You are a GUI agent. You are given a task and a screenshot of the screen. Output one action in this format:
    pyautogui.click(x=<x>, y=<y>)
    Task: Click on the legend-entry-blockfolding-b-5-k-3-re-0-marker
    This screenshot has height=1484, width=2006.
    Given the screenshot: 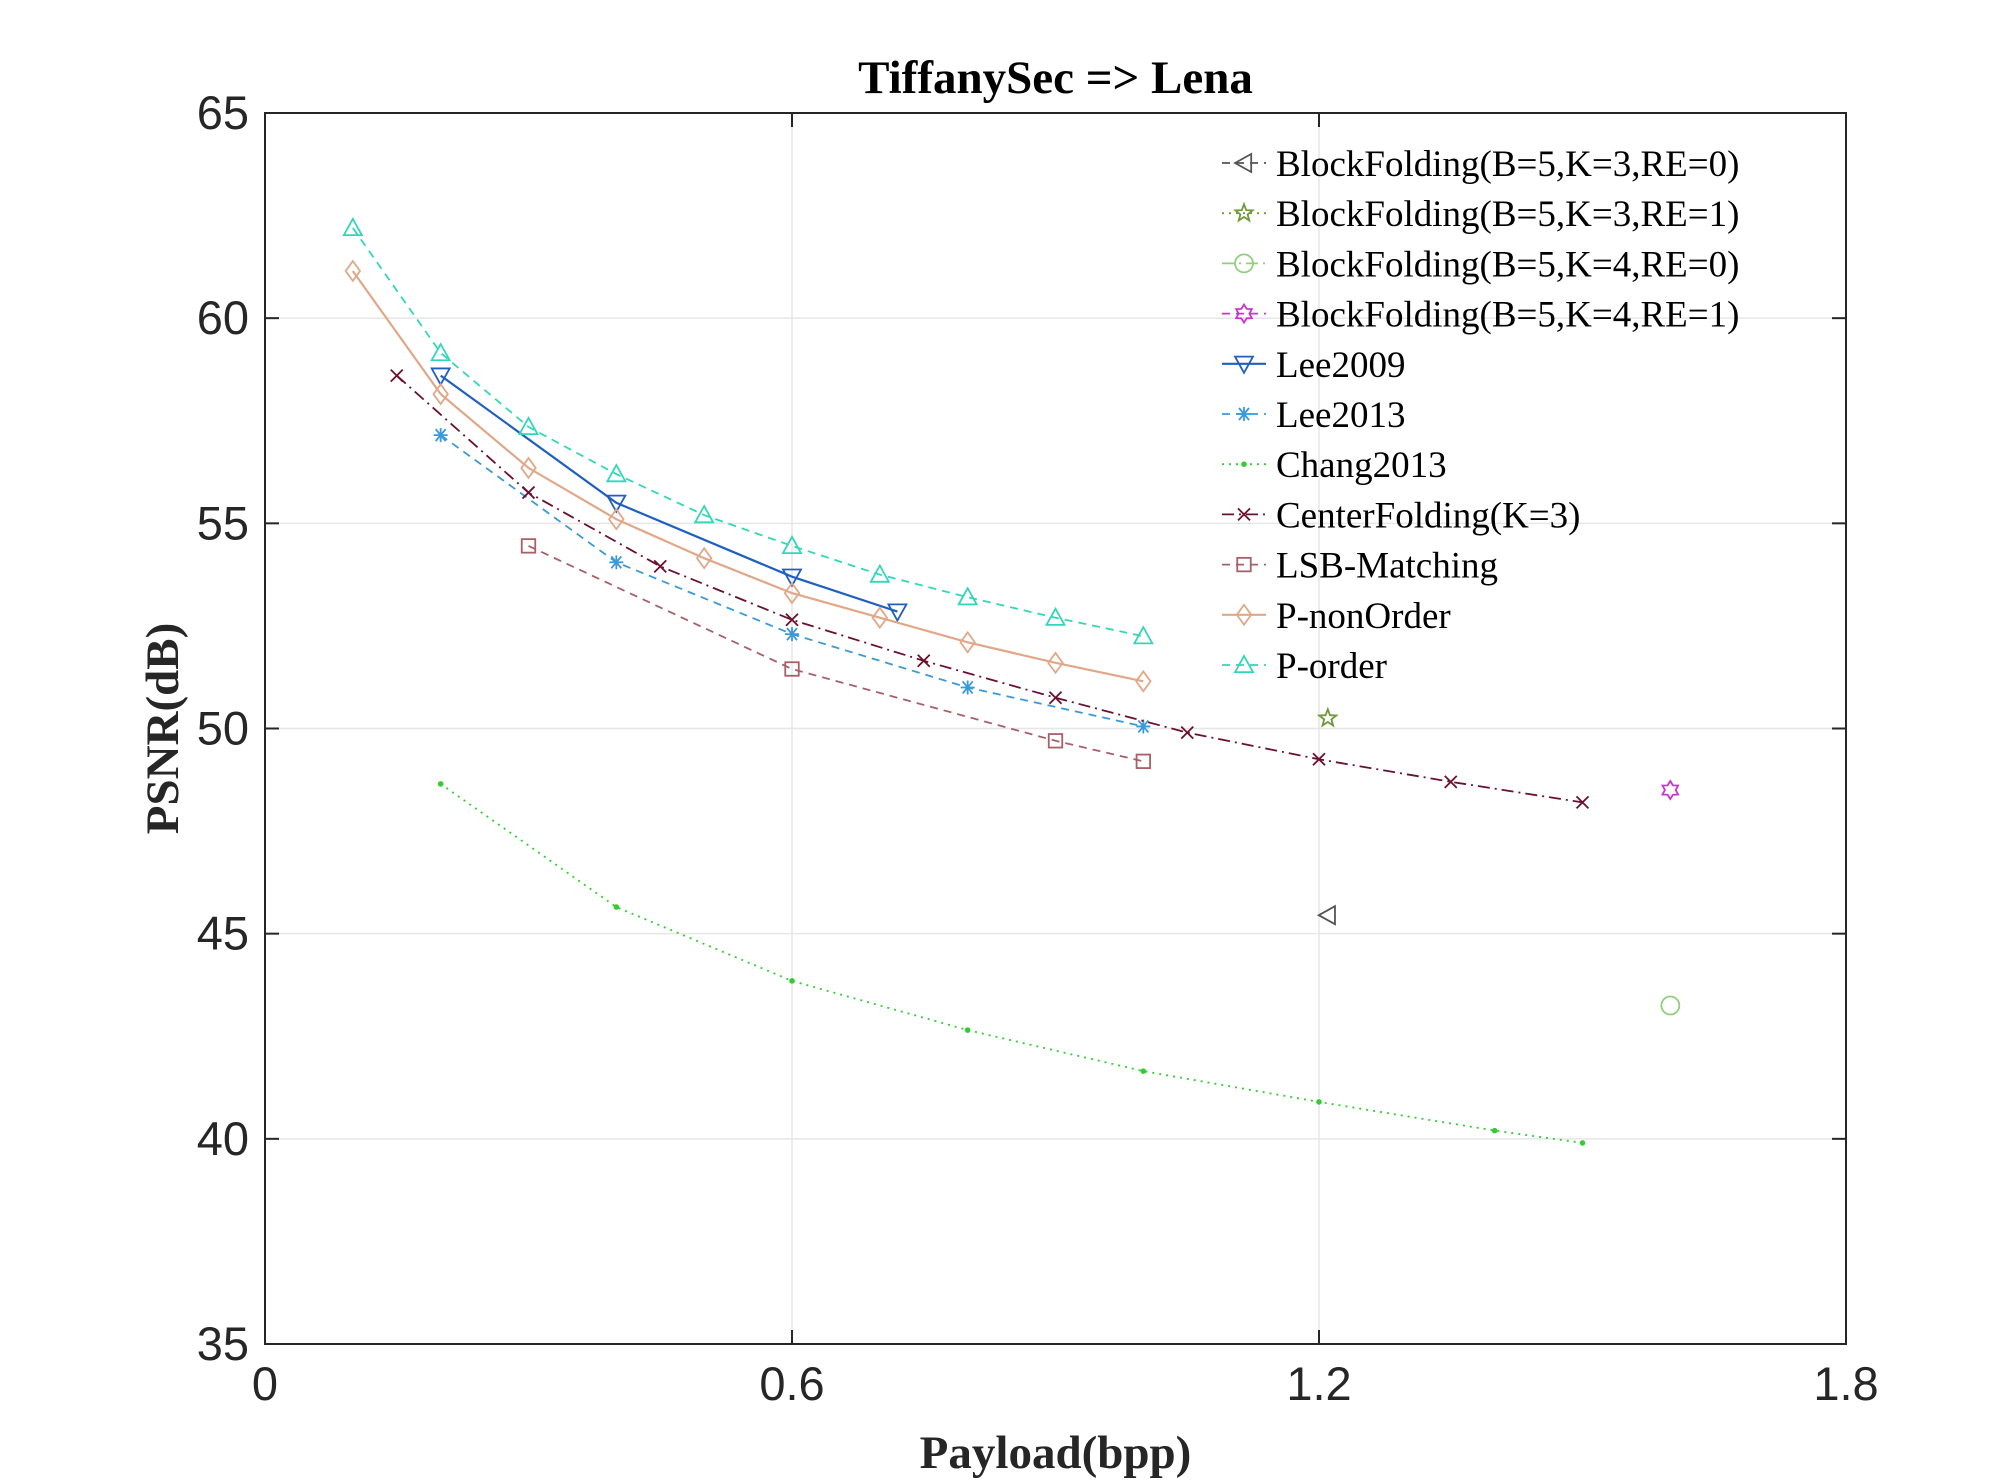 What is the action you would take?
    pyautogui.click(x=1243, y=163)
    